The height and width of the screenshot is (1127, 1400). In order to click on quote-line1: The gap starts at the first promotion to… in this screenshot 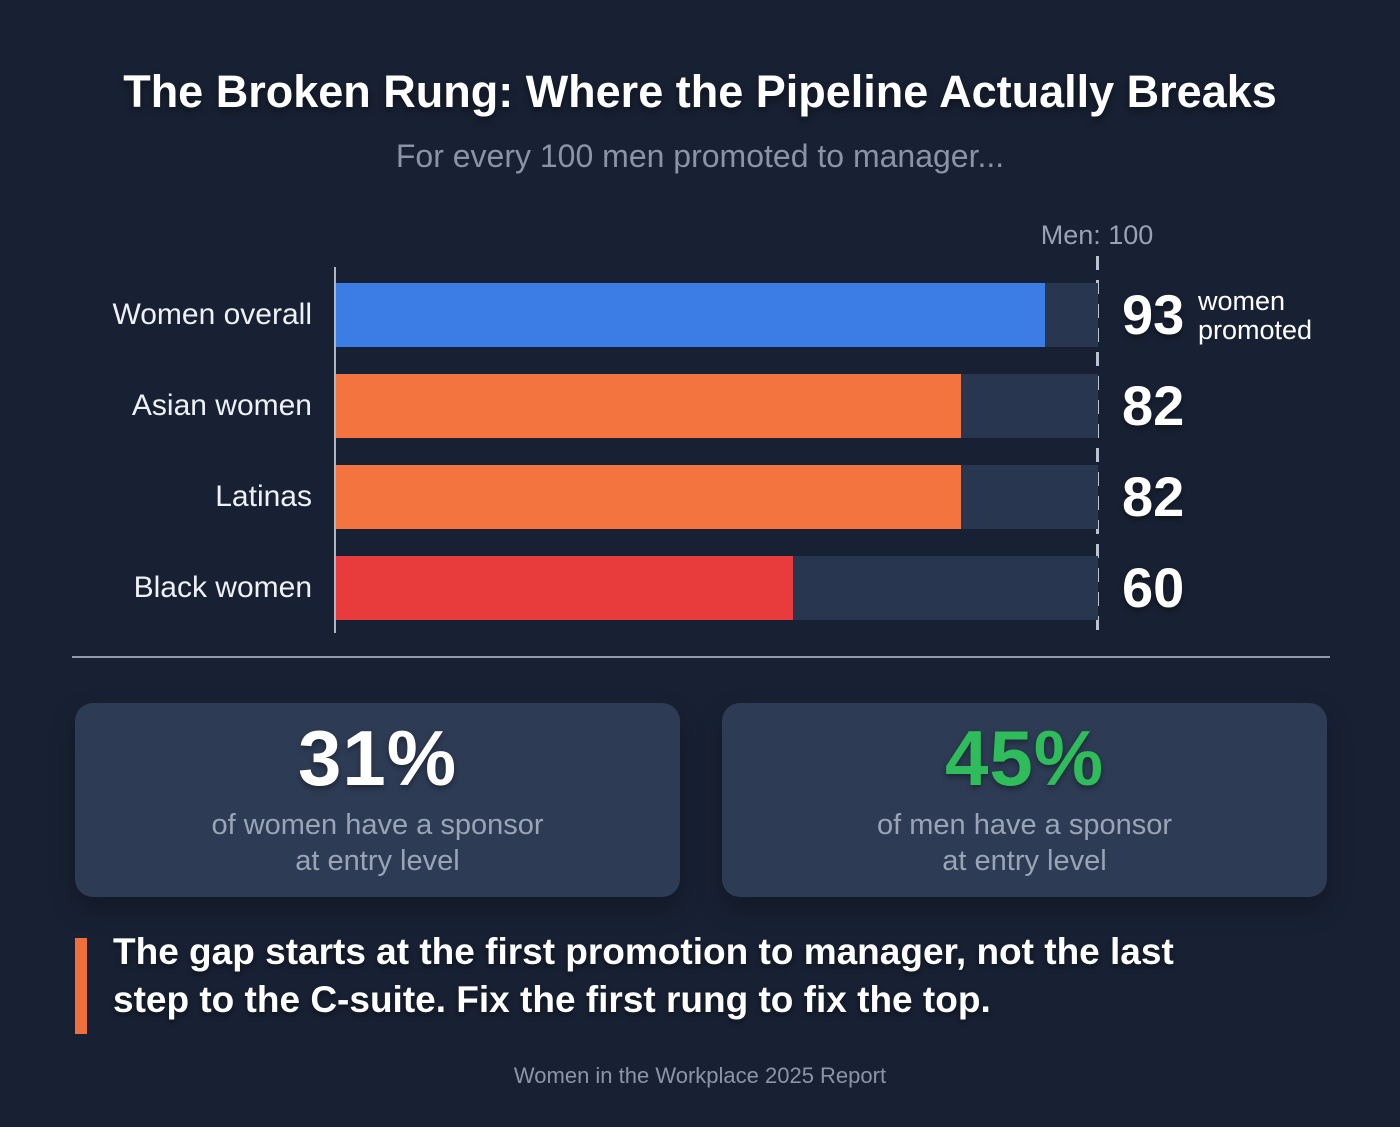, I will do `click(643, 951)`.